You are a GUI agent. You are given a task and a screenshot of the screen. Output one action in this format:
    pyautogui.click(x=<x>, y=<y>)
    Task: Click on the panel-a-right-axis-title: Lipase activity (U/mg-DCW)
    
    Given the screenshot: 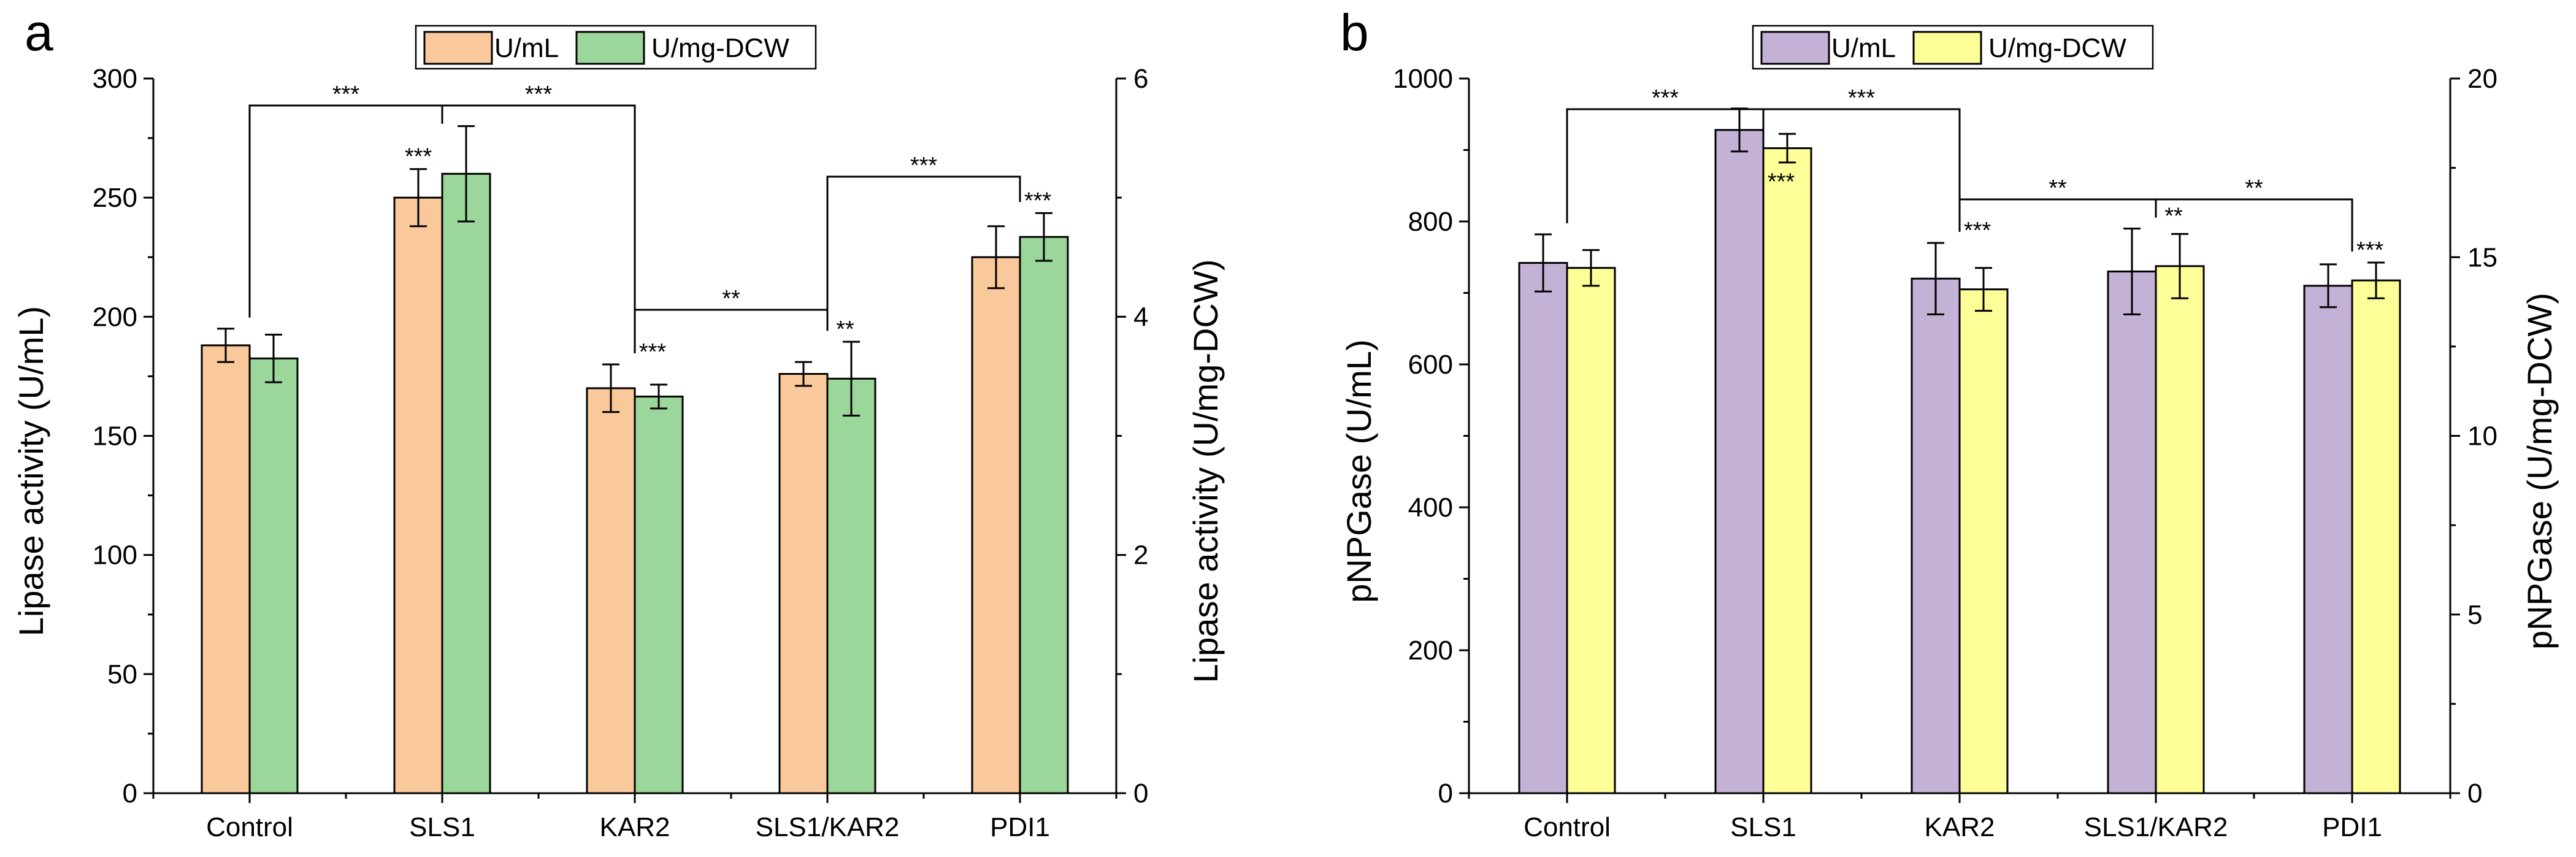 What is the action you would take?
    pyautogui.click(x=1205, y=471)
    